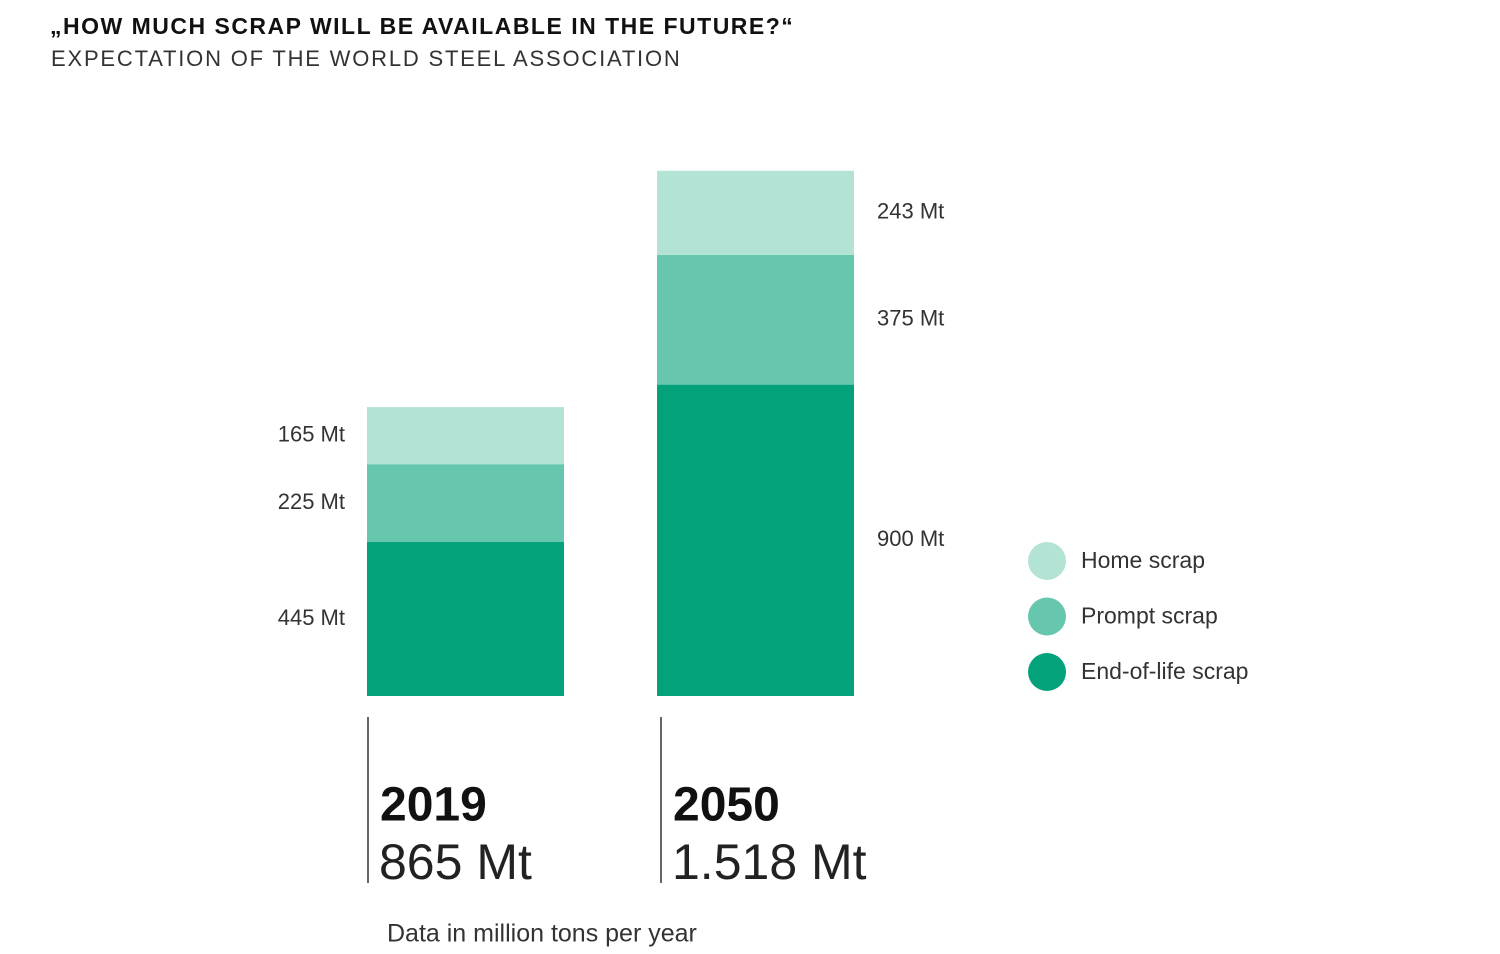 The height and width of the screenshot is (954, 1500). Describe the element at coordinates (910, 538) in the screenshot. I see `value-label: 900 Mt` at that location.